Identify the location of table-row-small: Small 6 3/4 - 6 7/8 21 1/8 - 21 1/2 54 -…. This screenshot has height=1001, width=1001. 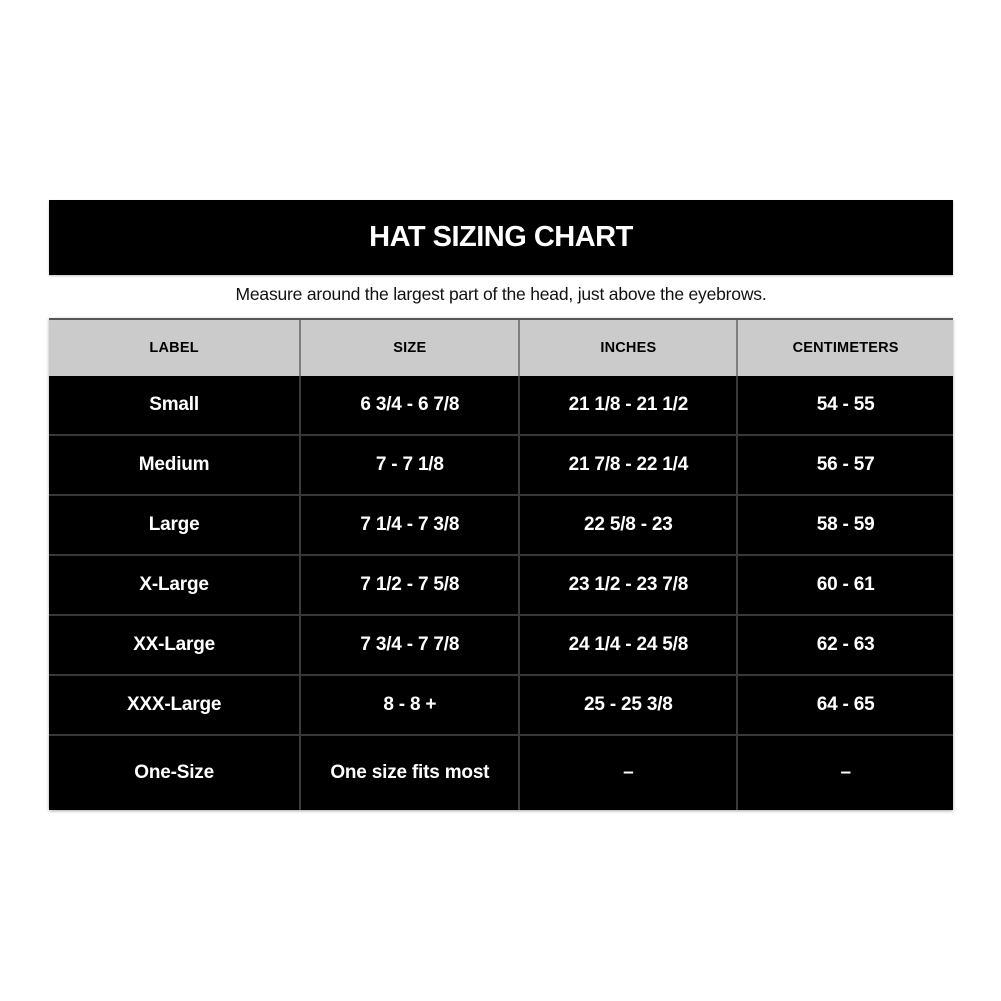
(501, 405).